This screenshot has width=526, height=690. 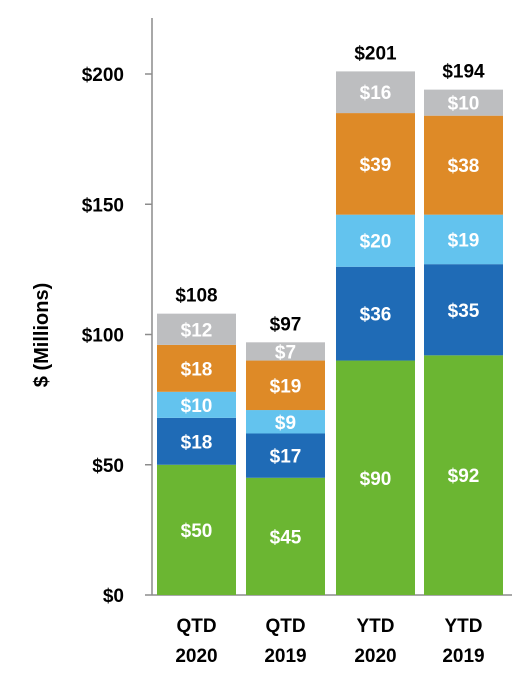 I want to click on segment-value-label: $92, so click(x=464, y=476).